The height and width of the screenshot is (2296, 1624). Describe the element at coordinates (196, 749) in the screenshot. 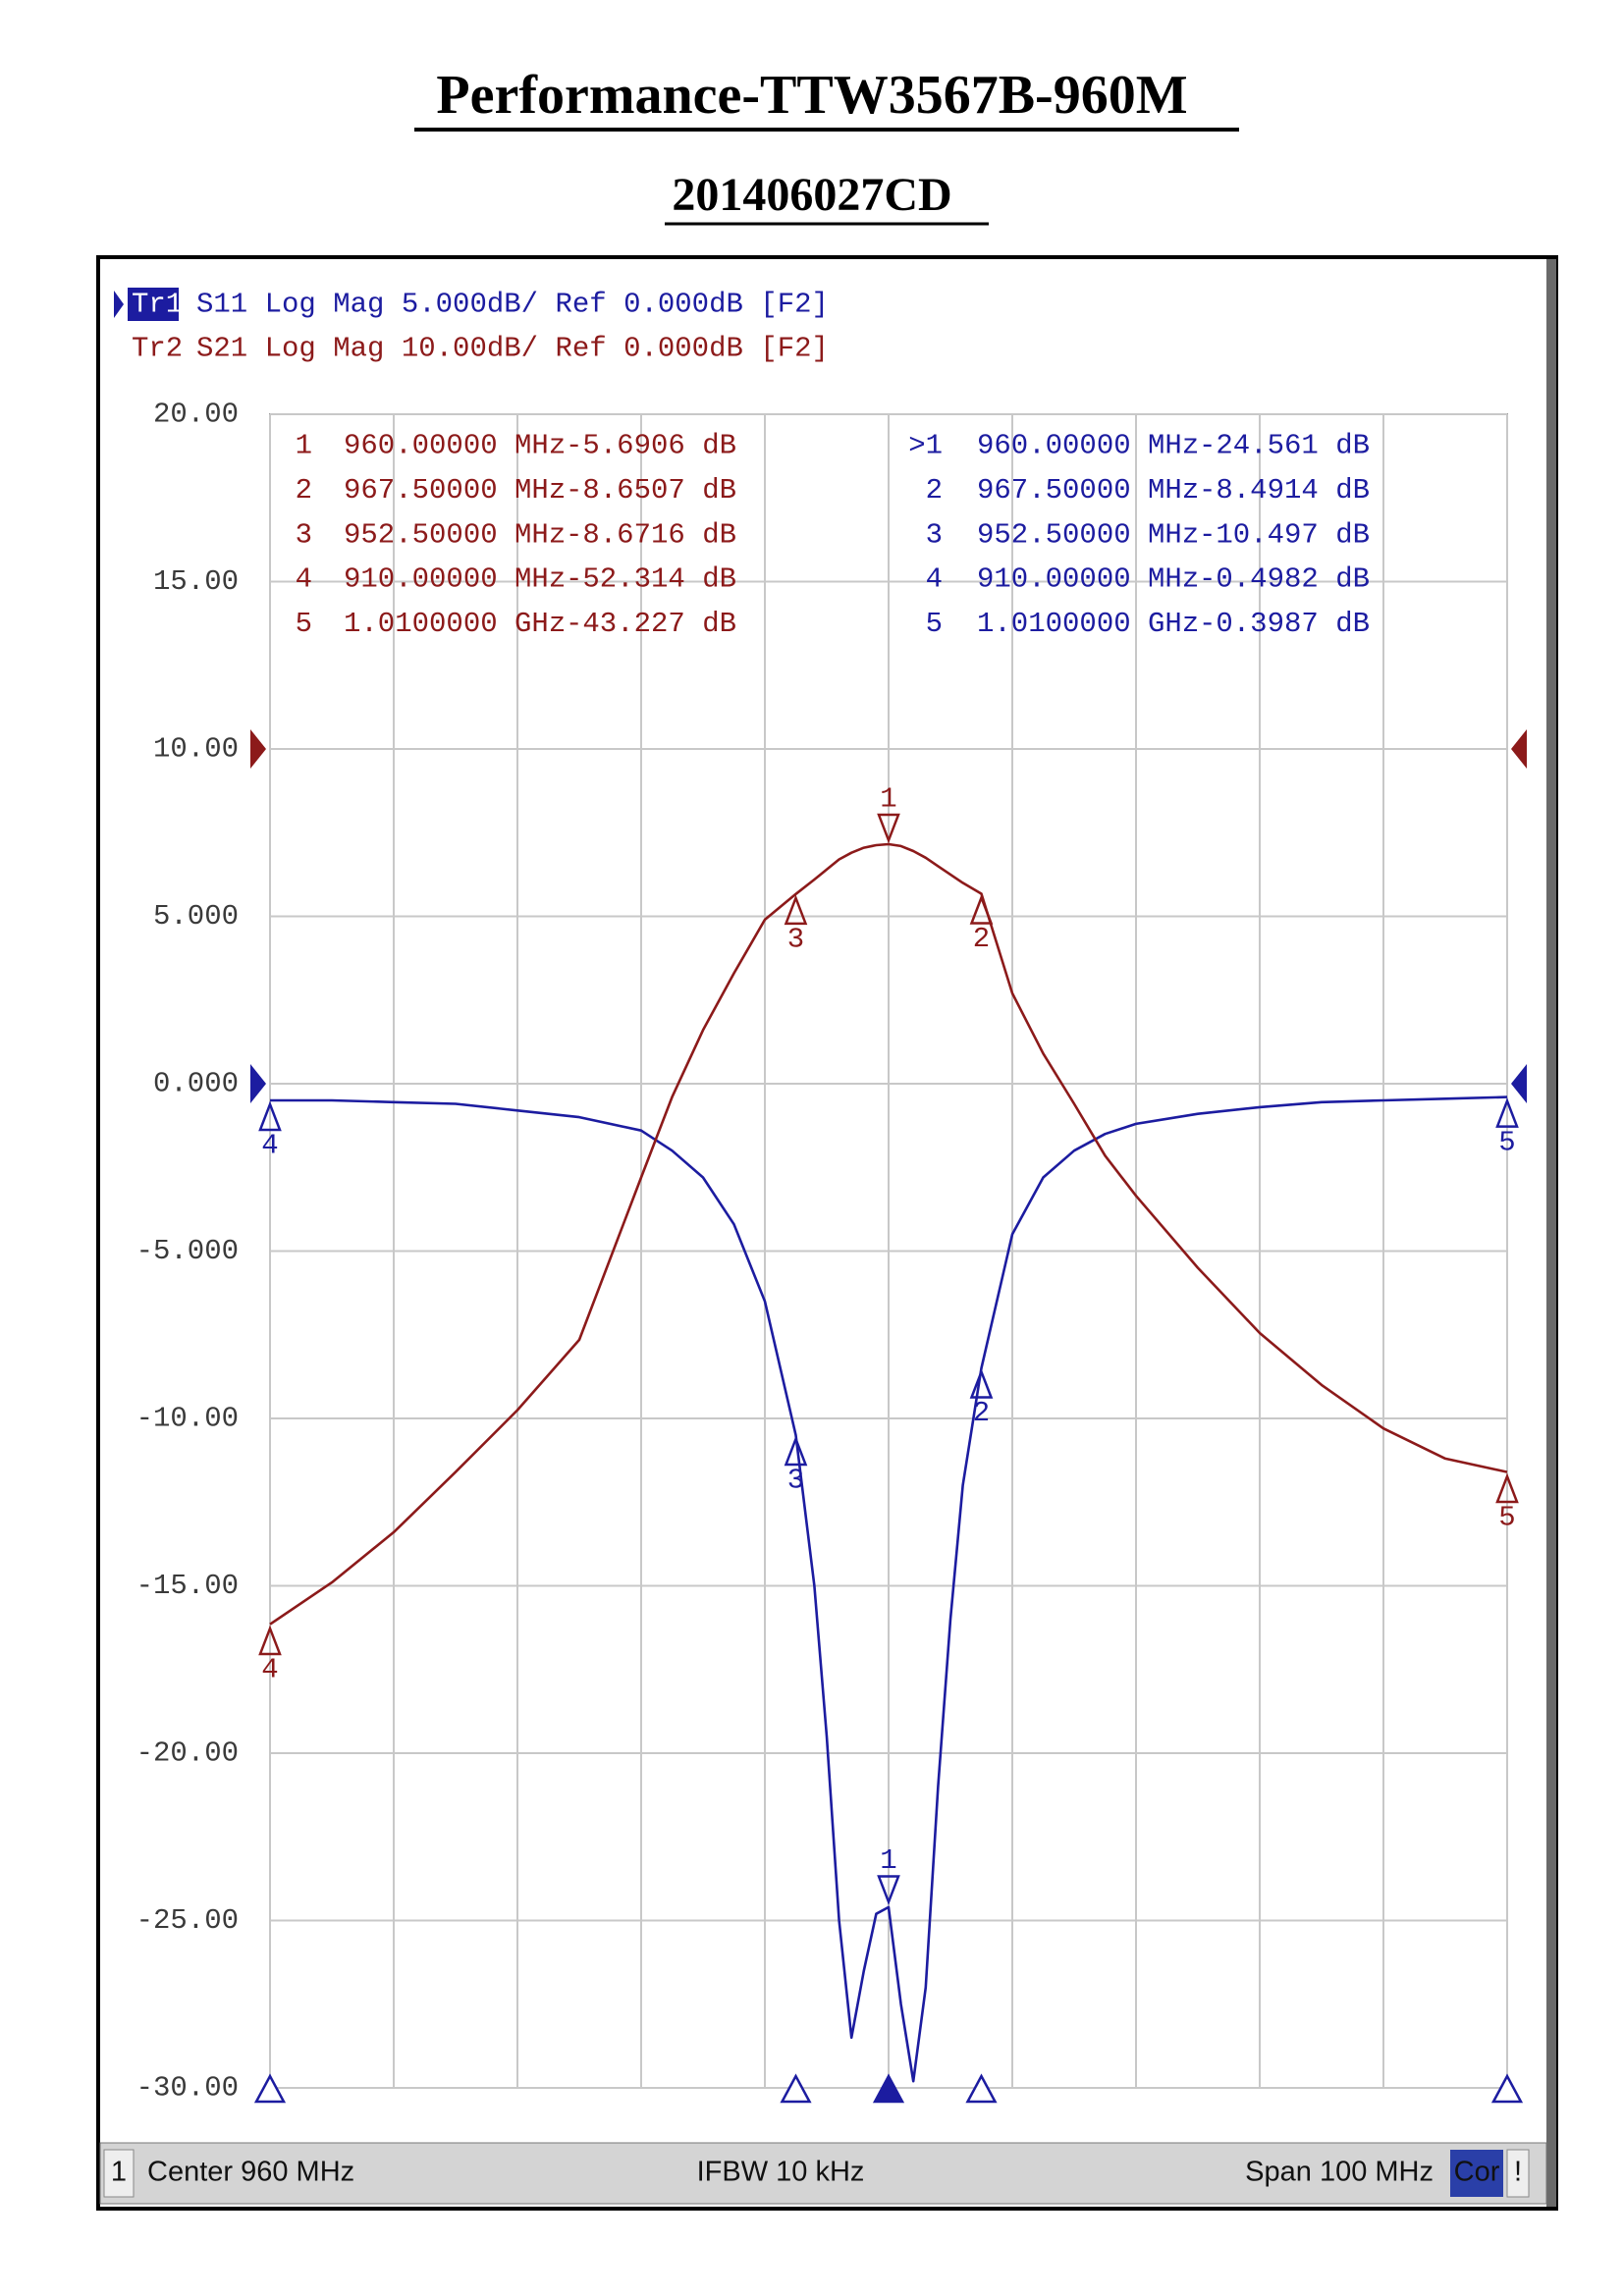

I see `y-tick-label: 10.00` at that location.